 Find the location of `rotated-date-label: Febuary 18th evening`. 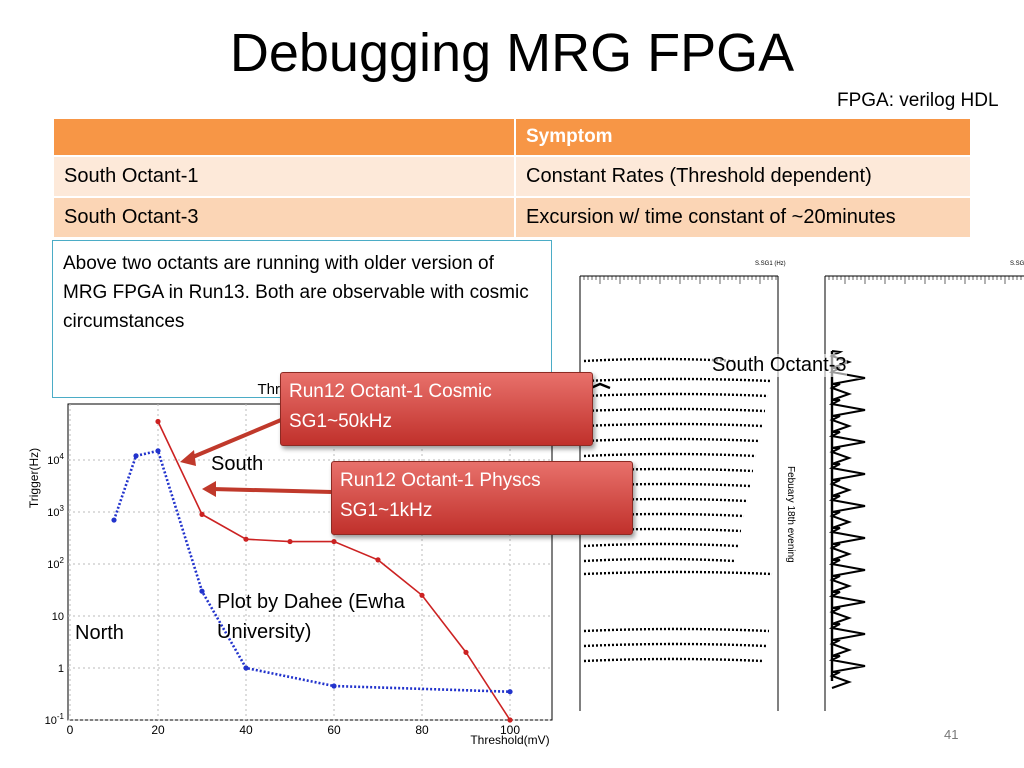

rotated-date-label: Febuary 18th evening is located at coordinates (790, 514).